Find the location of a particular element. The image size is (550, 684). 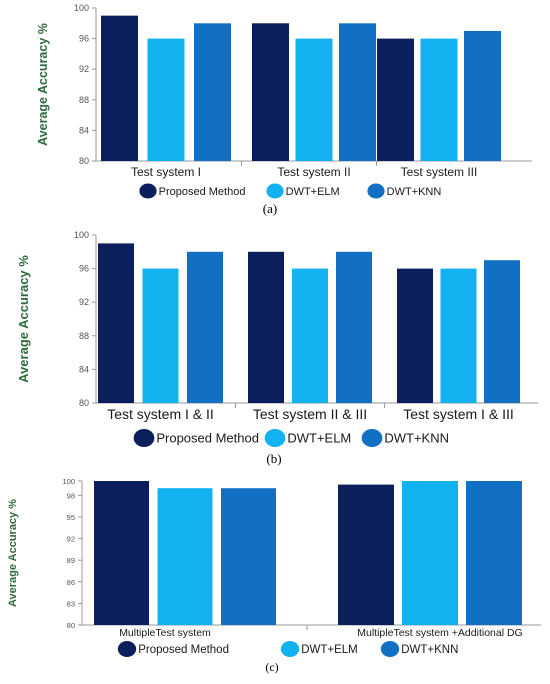

panel-caption: (b) is located at coordinates (273, 458).